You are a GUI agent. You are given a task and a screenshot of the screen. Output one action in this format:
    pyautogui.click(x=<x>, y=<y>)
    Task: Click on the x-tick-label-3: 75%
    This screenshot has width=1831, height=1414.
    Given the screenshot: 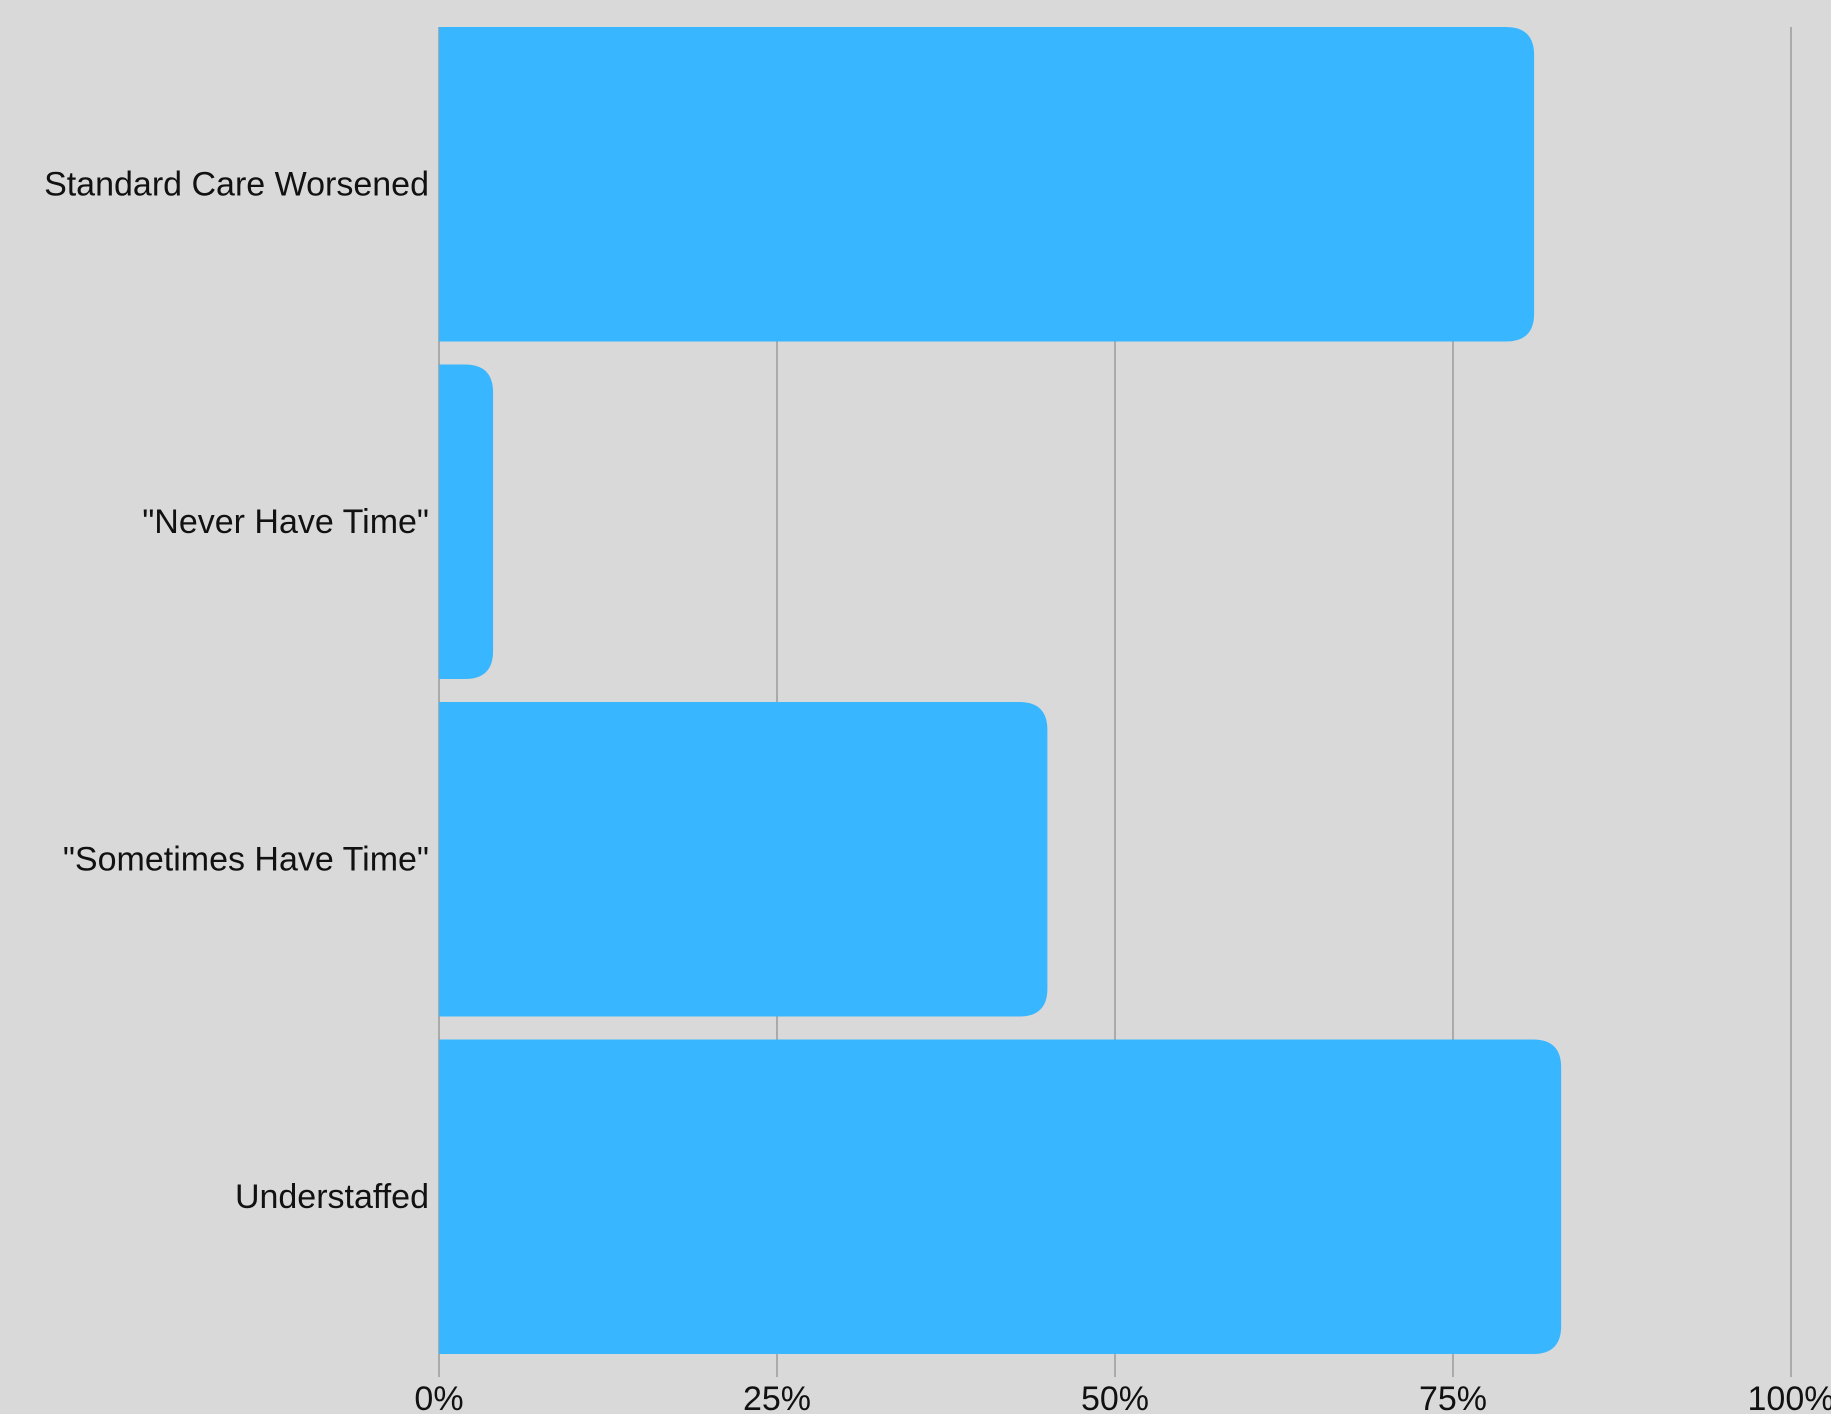 What is the action you would take?
    pyautogui.click(x=1453, y=1397)
    